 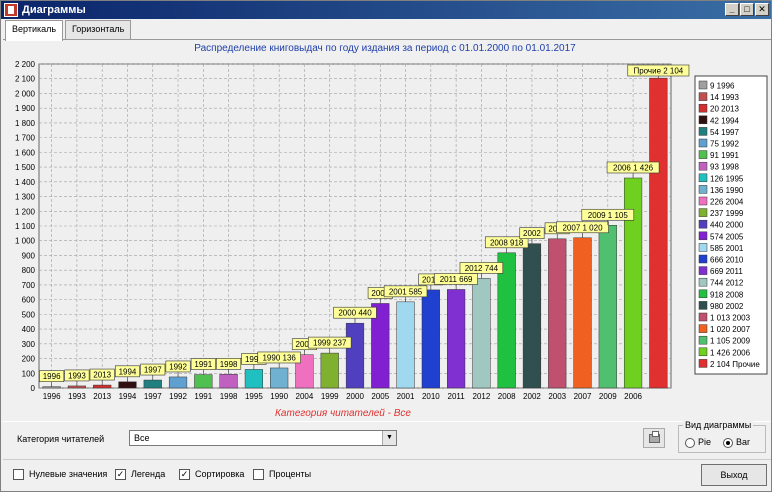 What do you see at coordinates (355, 396) in the screenshot?
I see `x-tick-label: 2000` at bounding box center [355, 396].